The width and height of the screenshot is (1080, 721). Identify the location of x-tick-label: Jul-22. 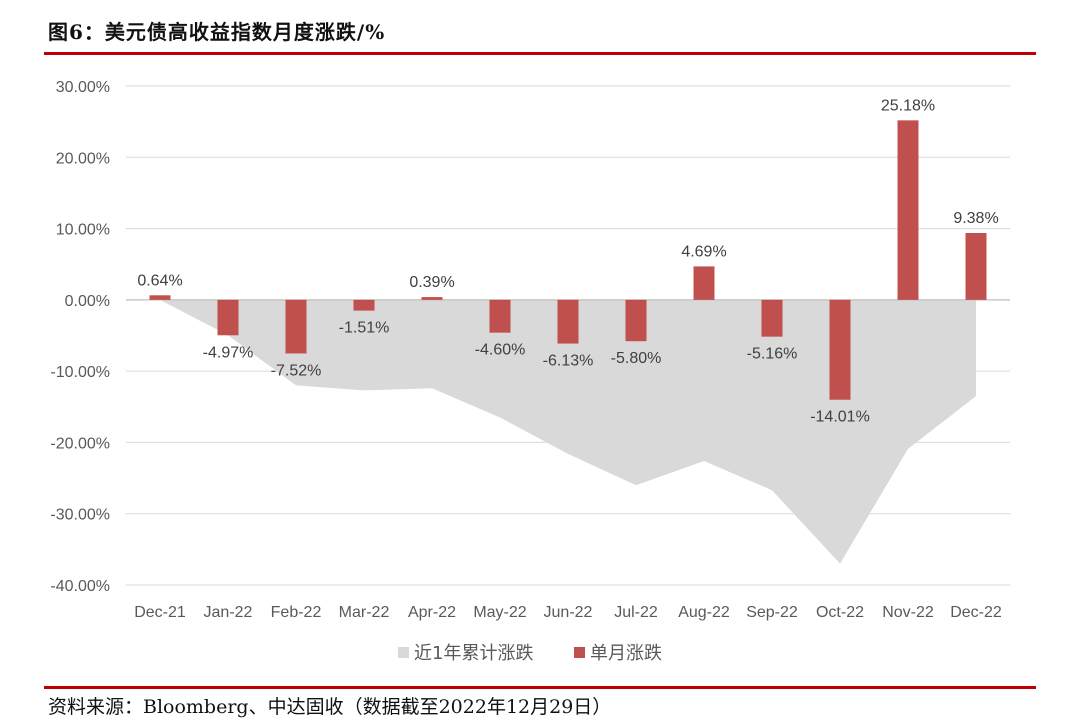
(636, 612).